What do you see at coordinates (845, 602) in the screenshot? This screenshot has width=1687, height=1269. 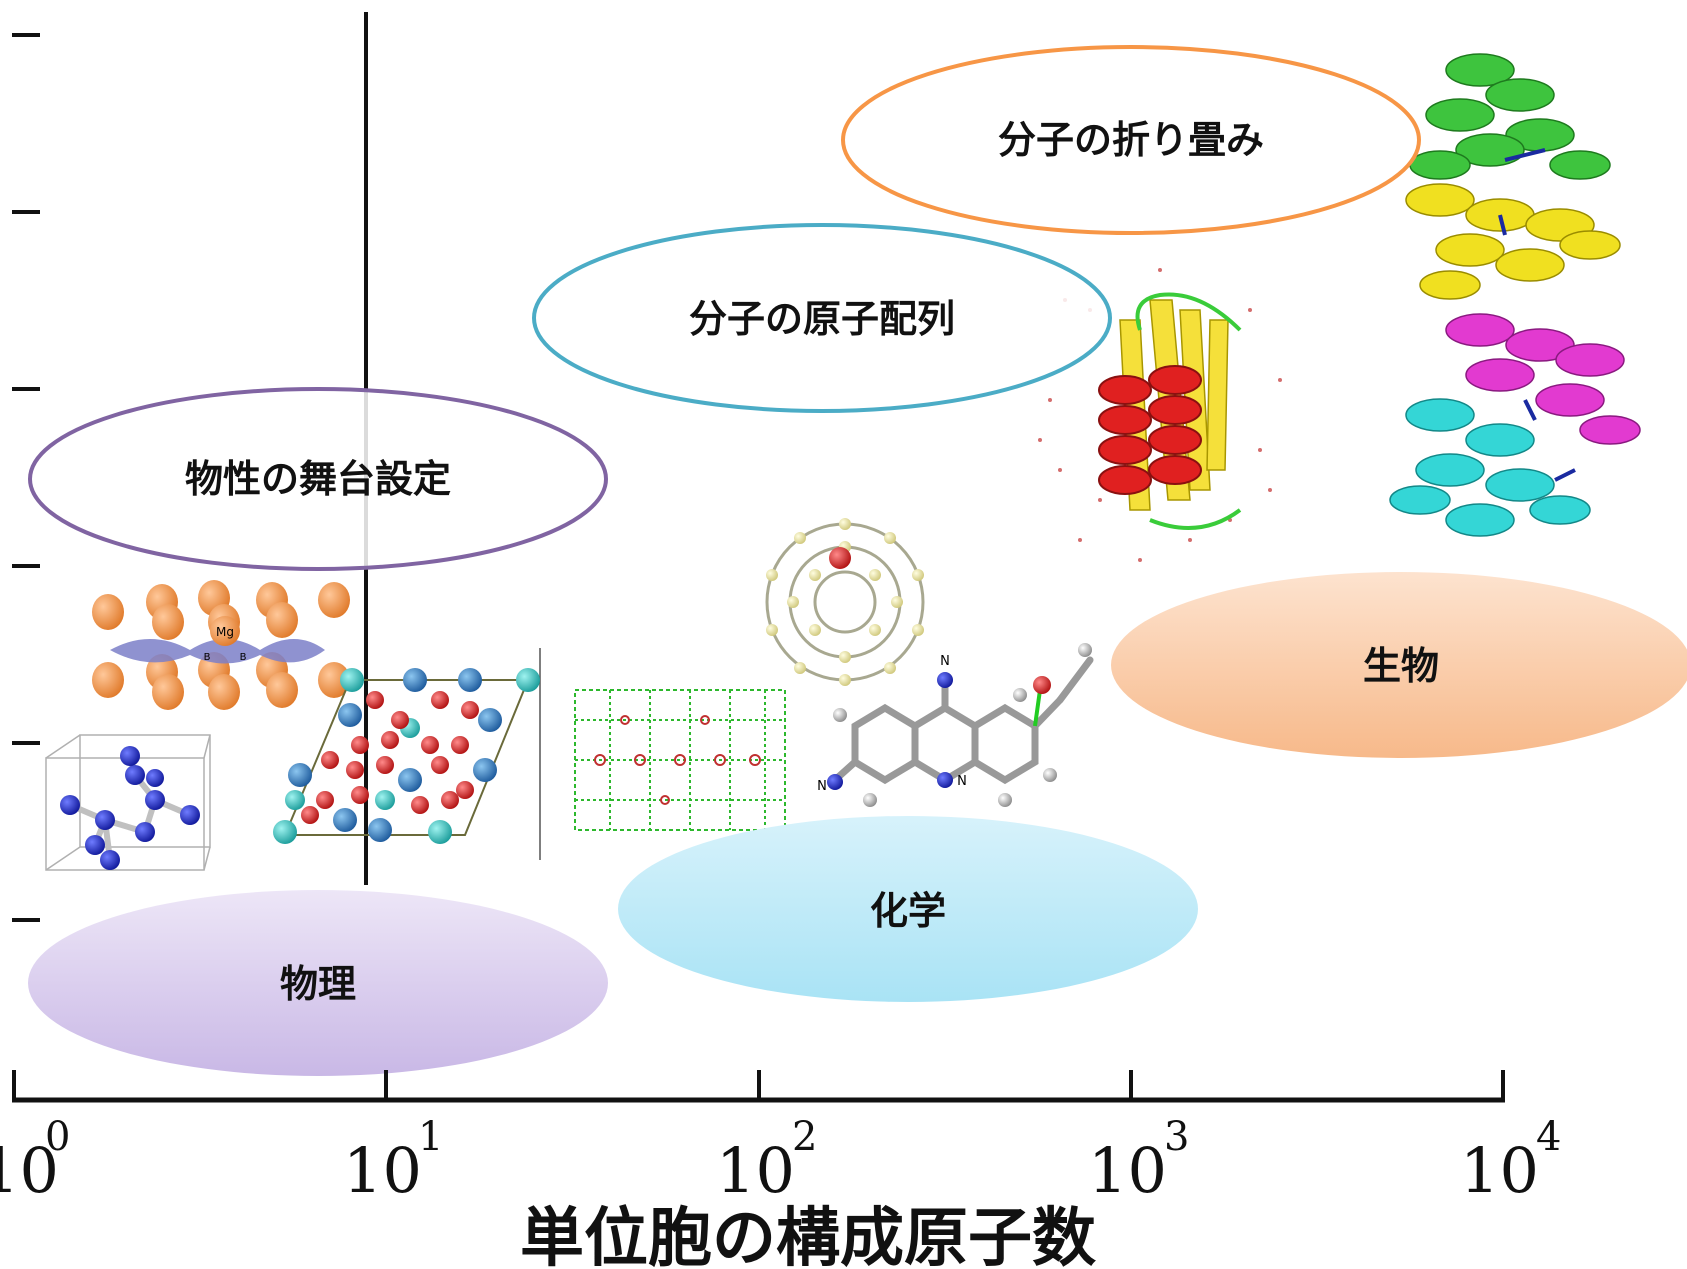 I see `fullerene-image` at bounding box center [845, 602].